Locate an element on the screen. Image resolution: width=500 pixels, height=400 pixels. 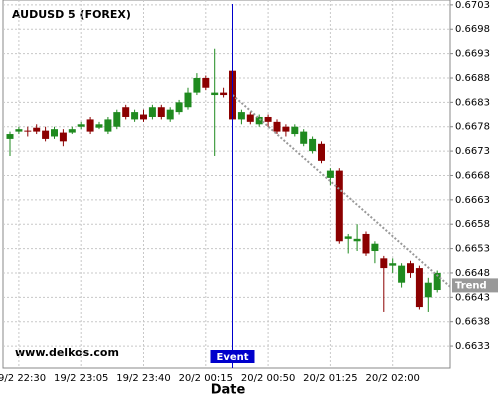
x-tick-label: 20/2 02:00 is located at coordinates (392, 378).